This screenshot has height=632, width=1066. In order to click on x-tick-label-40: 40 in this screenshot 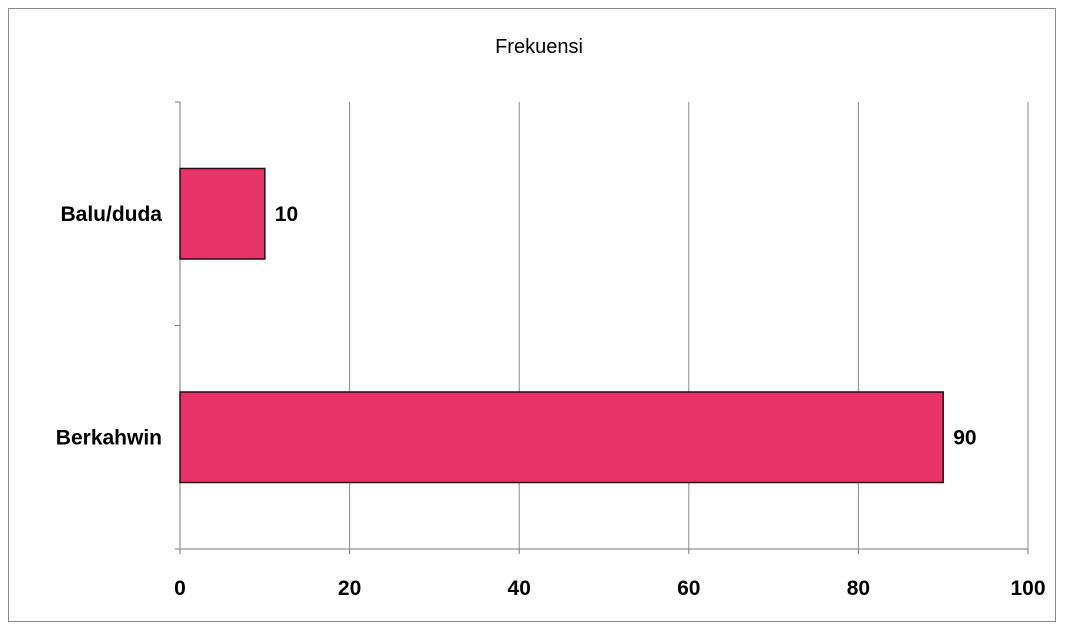, I will do `click(519, 588)`.